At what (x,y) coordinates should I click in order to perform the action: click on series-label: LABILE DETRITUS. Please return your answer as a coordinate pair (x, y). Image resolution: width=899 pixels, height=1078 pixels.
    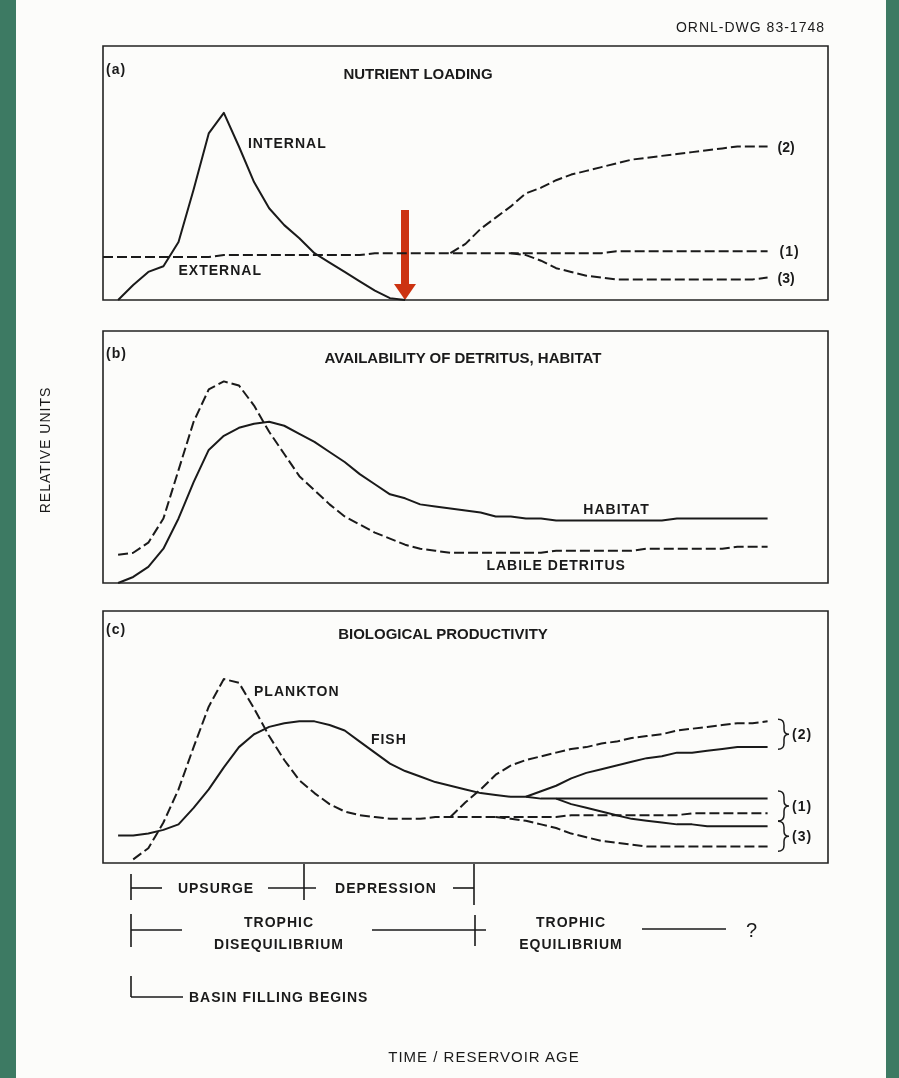
    Looking at the image, I should click on (556, 564).